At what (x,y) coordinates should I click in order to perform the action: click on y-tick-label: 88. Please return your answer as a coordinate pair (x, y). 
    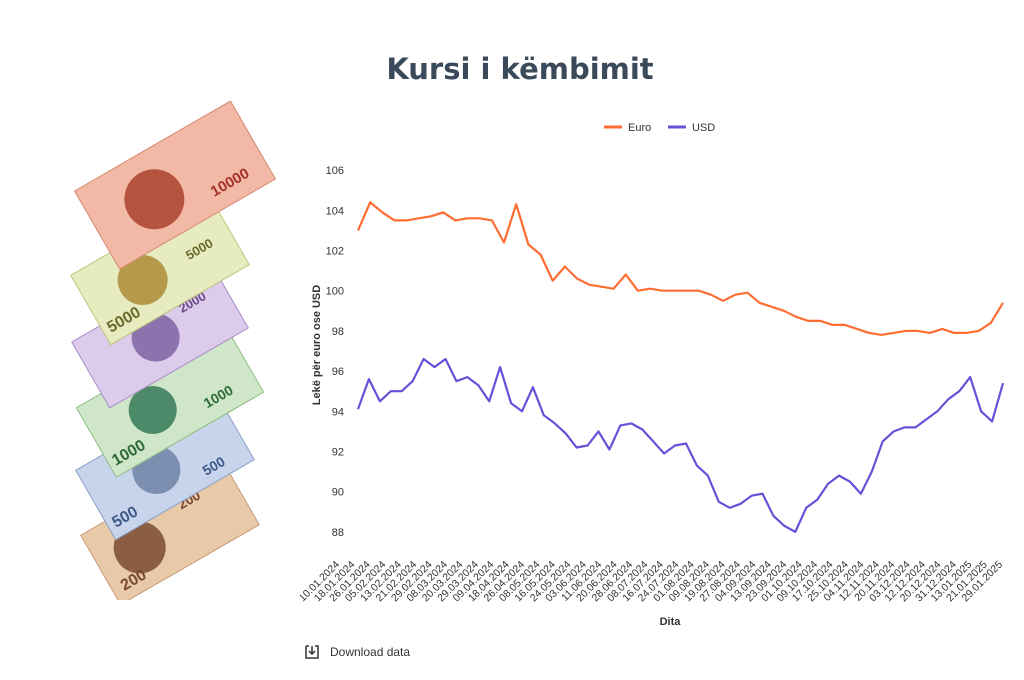
    Looking at the image, I should click on (338, 533).